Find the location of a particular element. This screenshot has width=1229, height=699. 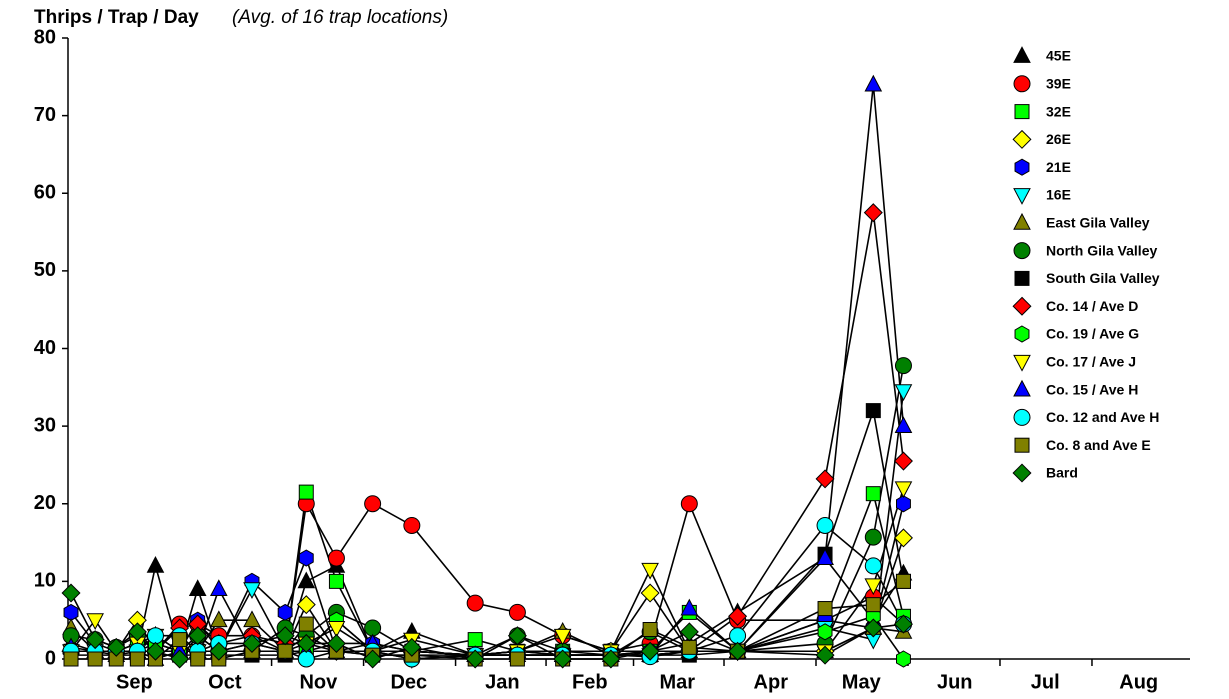

x-tick-label: Oct is located at coordinates (225, 682).